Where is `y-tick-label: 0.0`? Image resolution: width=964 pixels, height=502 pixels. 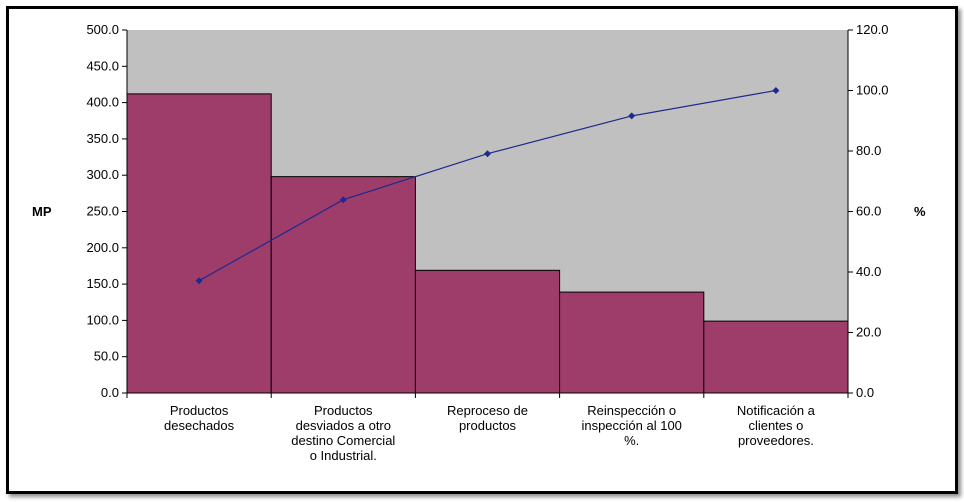
y-tick-label: 0.0 is located at coordinates (110, 392).